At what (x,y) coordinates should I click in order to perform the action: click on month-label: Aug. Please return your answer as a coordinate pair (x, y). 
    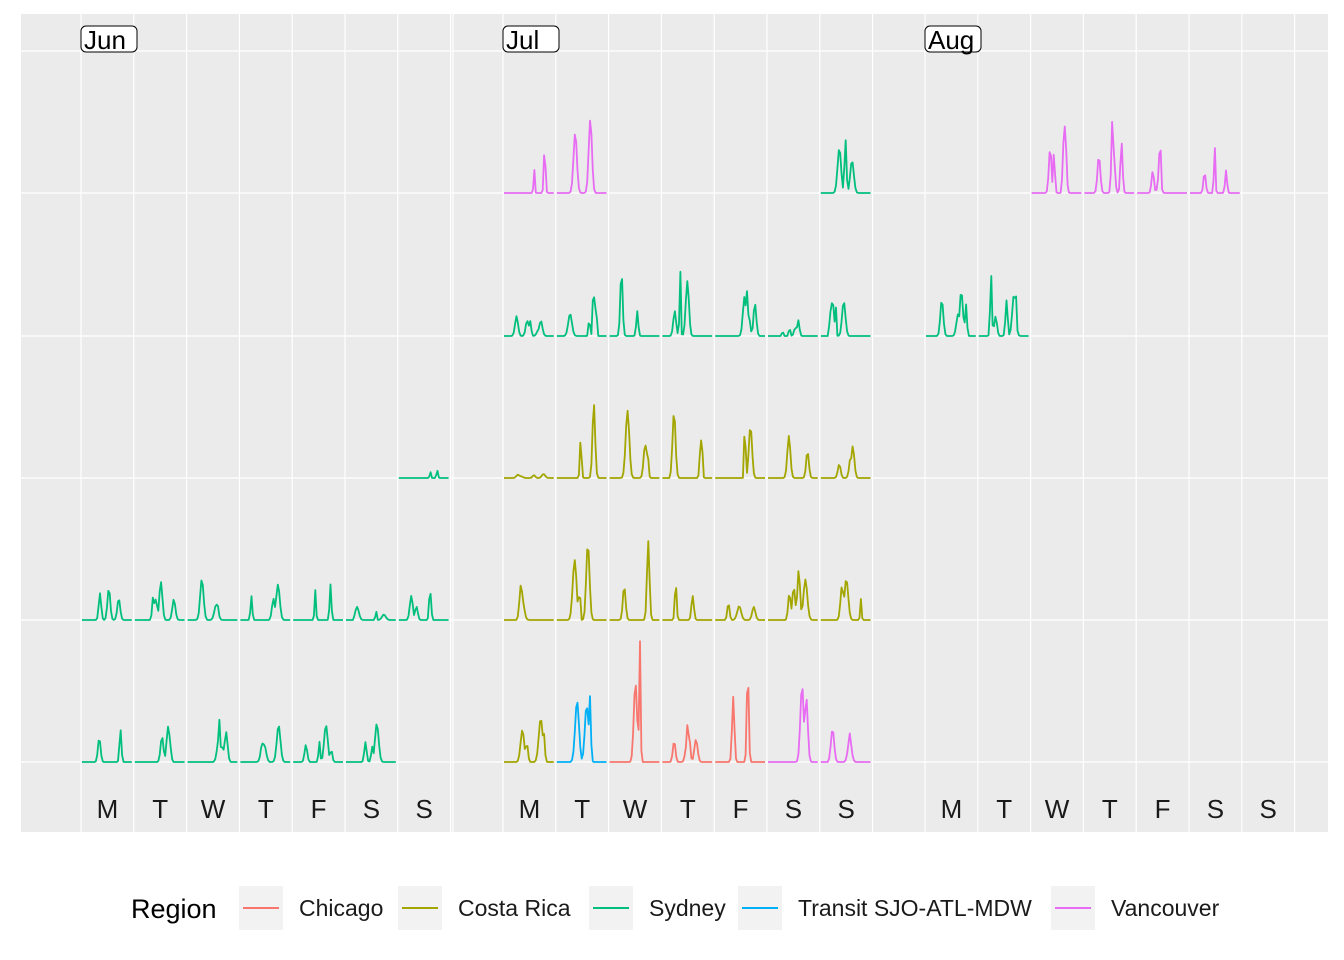
    Looking at the image, I should click on (951, 40).